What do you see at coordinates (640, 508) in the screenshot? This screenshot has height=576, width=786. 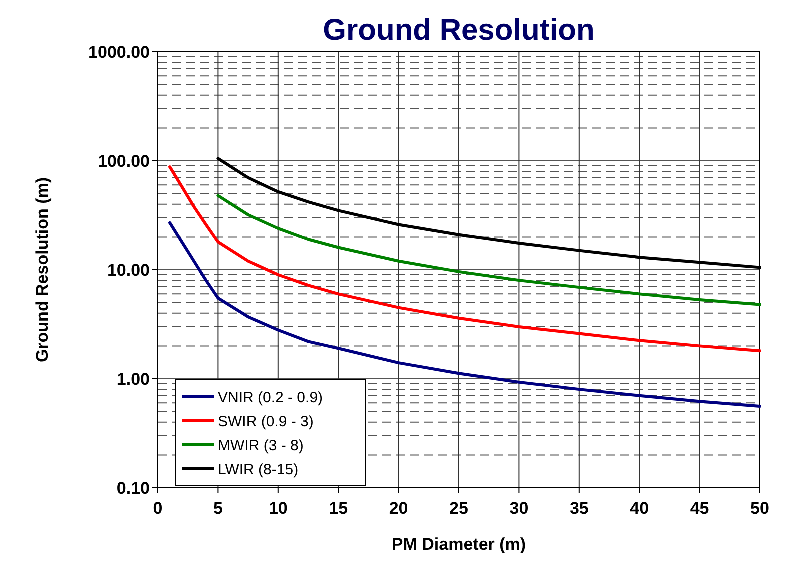 I see `x-tick-label: 40` at bounding box center [640, 508].